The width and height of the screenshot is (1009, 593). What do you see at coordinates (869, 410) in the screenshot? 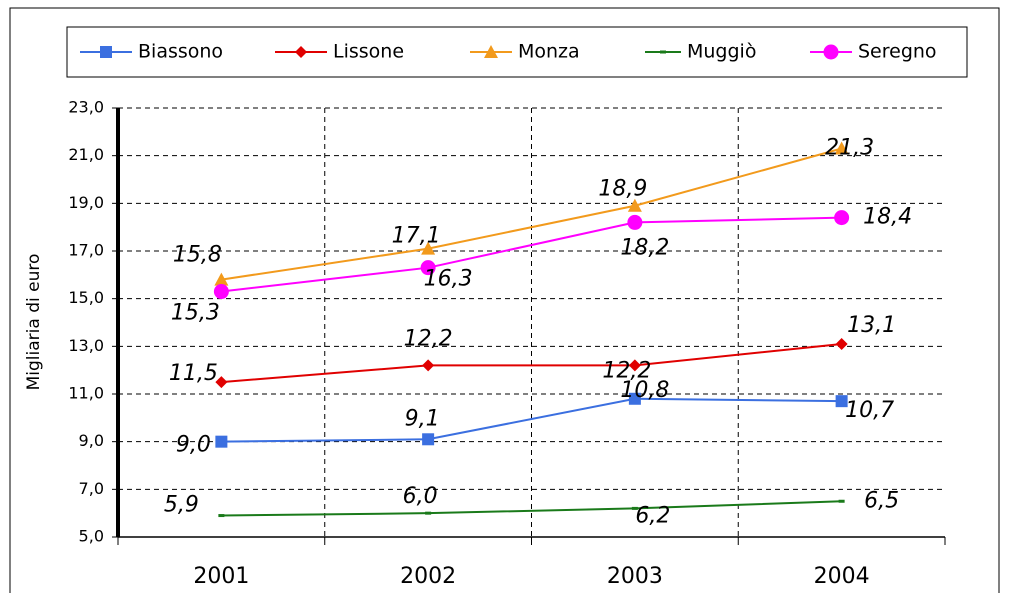
I see `data-label: 10,7` at bounding box center [869, 410].